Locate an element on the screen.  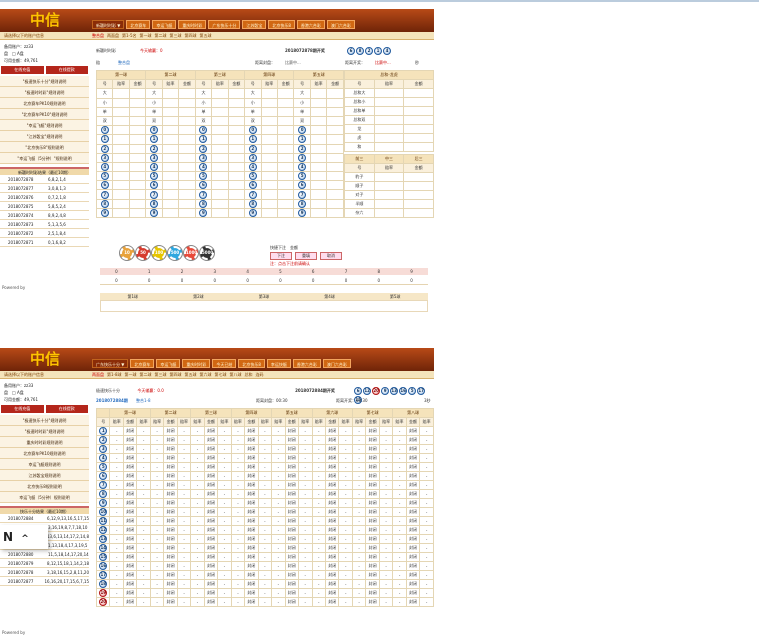
rules-link: "极速时时彩"规则说明 is located at coordinates (44, 431).